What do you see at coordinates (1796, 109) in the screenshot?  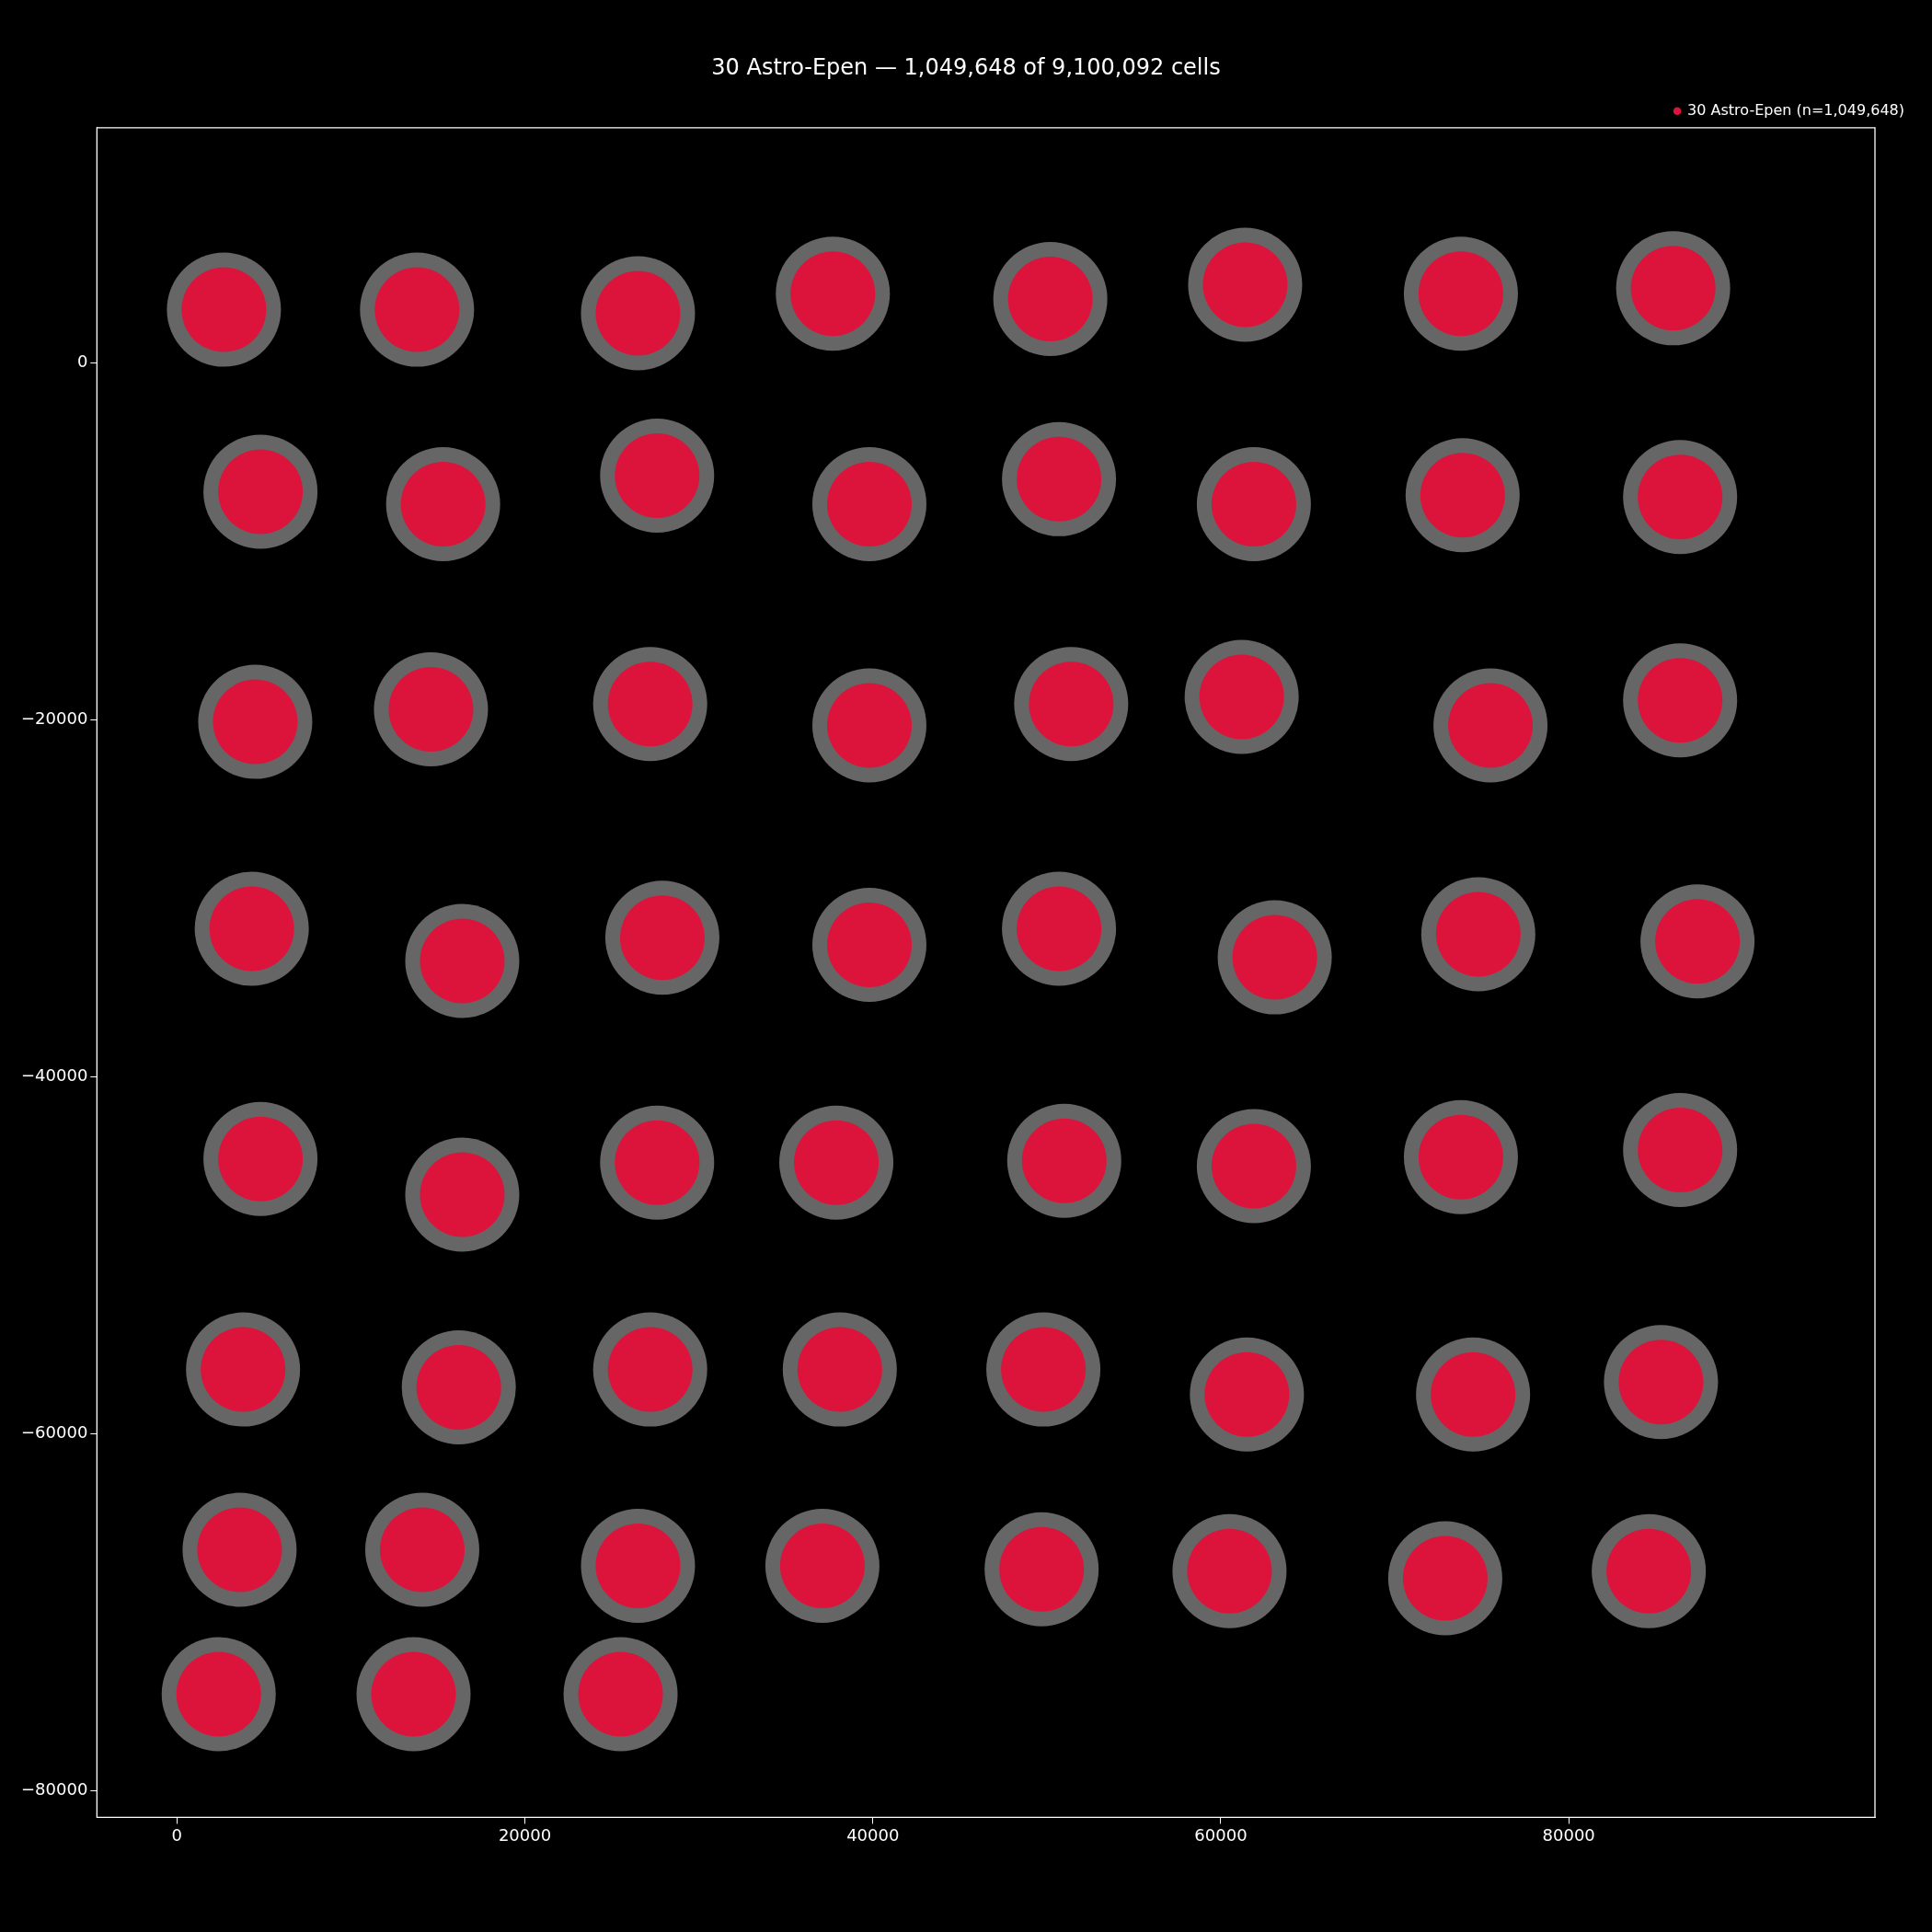 I see `legend-label: 30 Astro-Epen (n=1,049,648)` at bounding box center [1796, 109].